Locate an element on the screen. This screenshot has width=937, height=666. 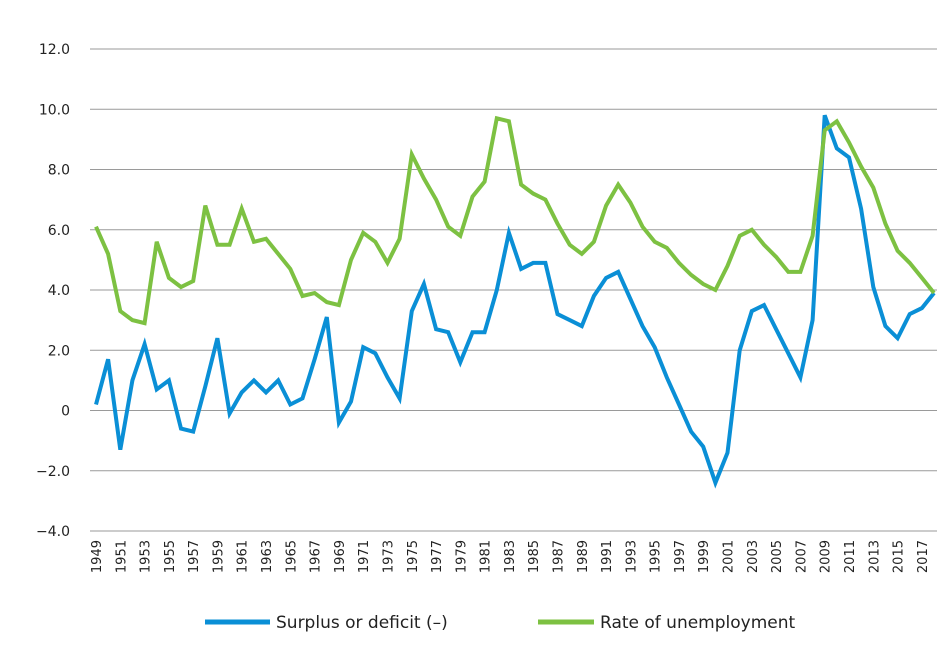
legend-label-surplus: Surplus or deficit (–) is located at coordinates (362, 623).